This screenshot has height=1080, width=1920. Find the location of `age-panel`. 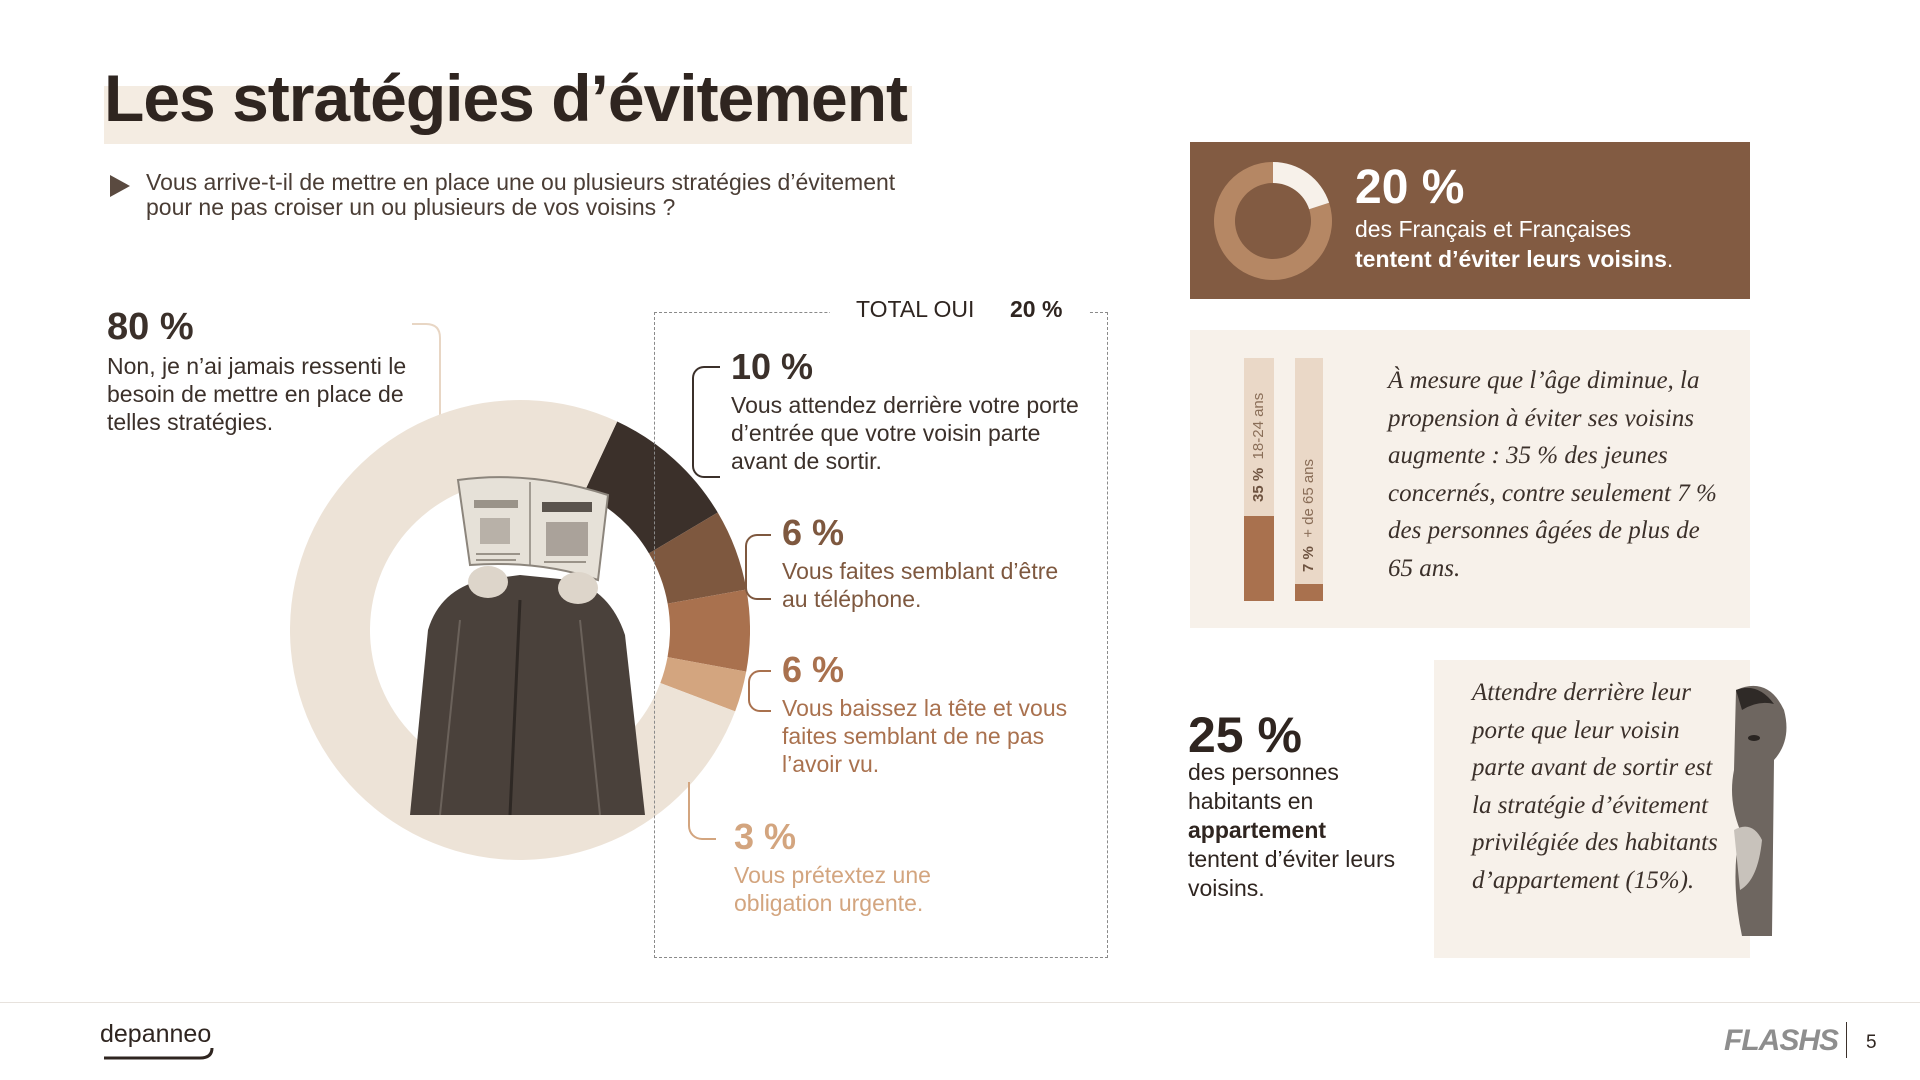

age-panel is located at coordinates (1470, 479).